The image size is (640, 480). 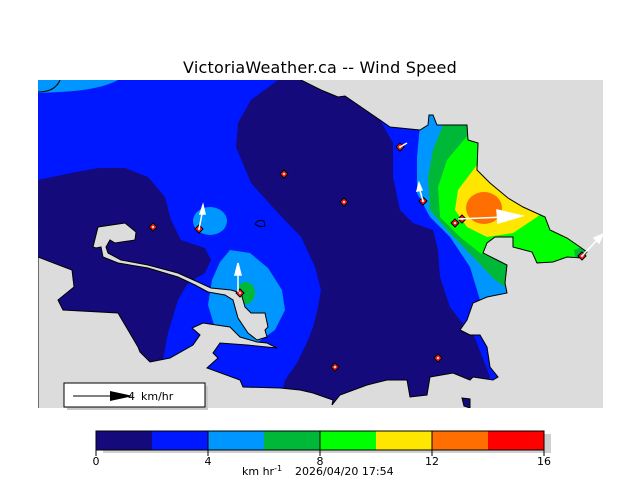 What do you see at coordinates (322, 454) in the screenshot?
I see `colorbar: 0 4 8 12 16 km hr-1 2026/04/20 17:54` at bounding box center [322, 454].